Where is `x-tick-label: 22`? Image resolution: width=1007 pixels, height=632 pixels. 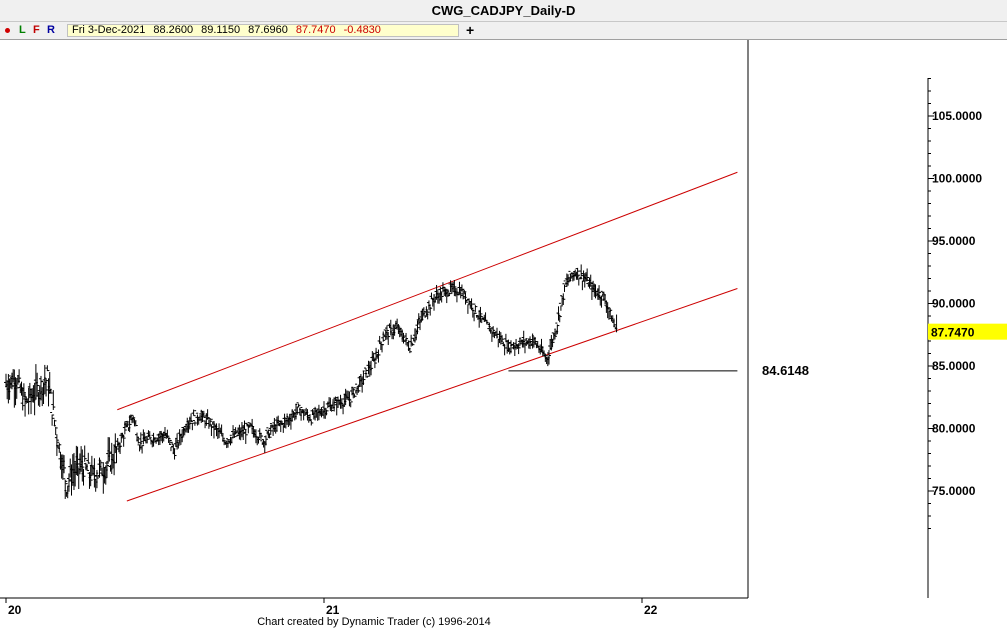 x-tick-label: 22 is located at coordinates (651, 609).